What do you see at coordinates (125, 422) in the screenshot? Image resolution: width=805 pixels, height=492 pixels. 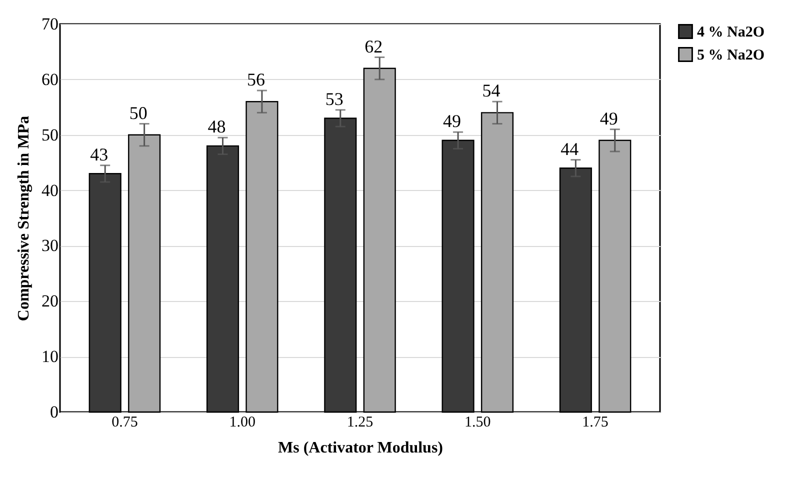 I see `x-tick-label: 0.75` at bounding box center [125, 422].